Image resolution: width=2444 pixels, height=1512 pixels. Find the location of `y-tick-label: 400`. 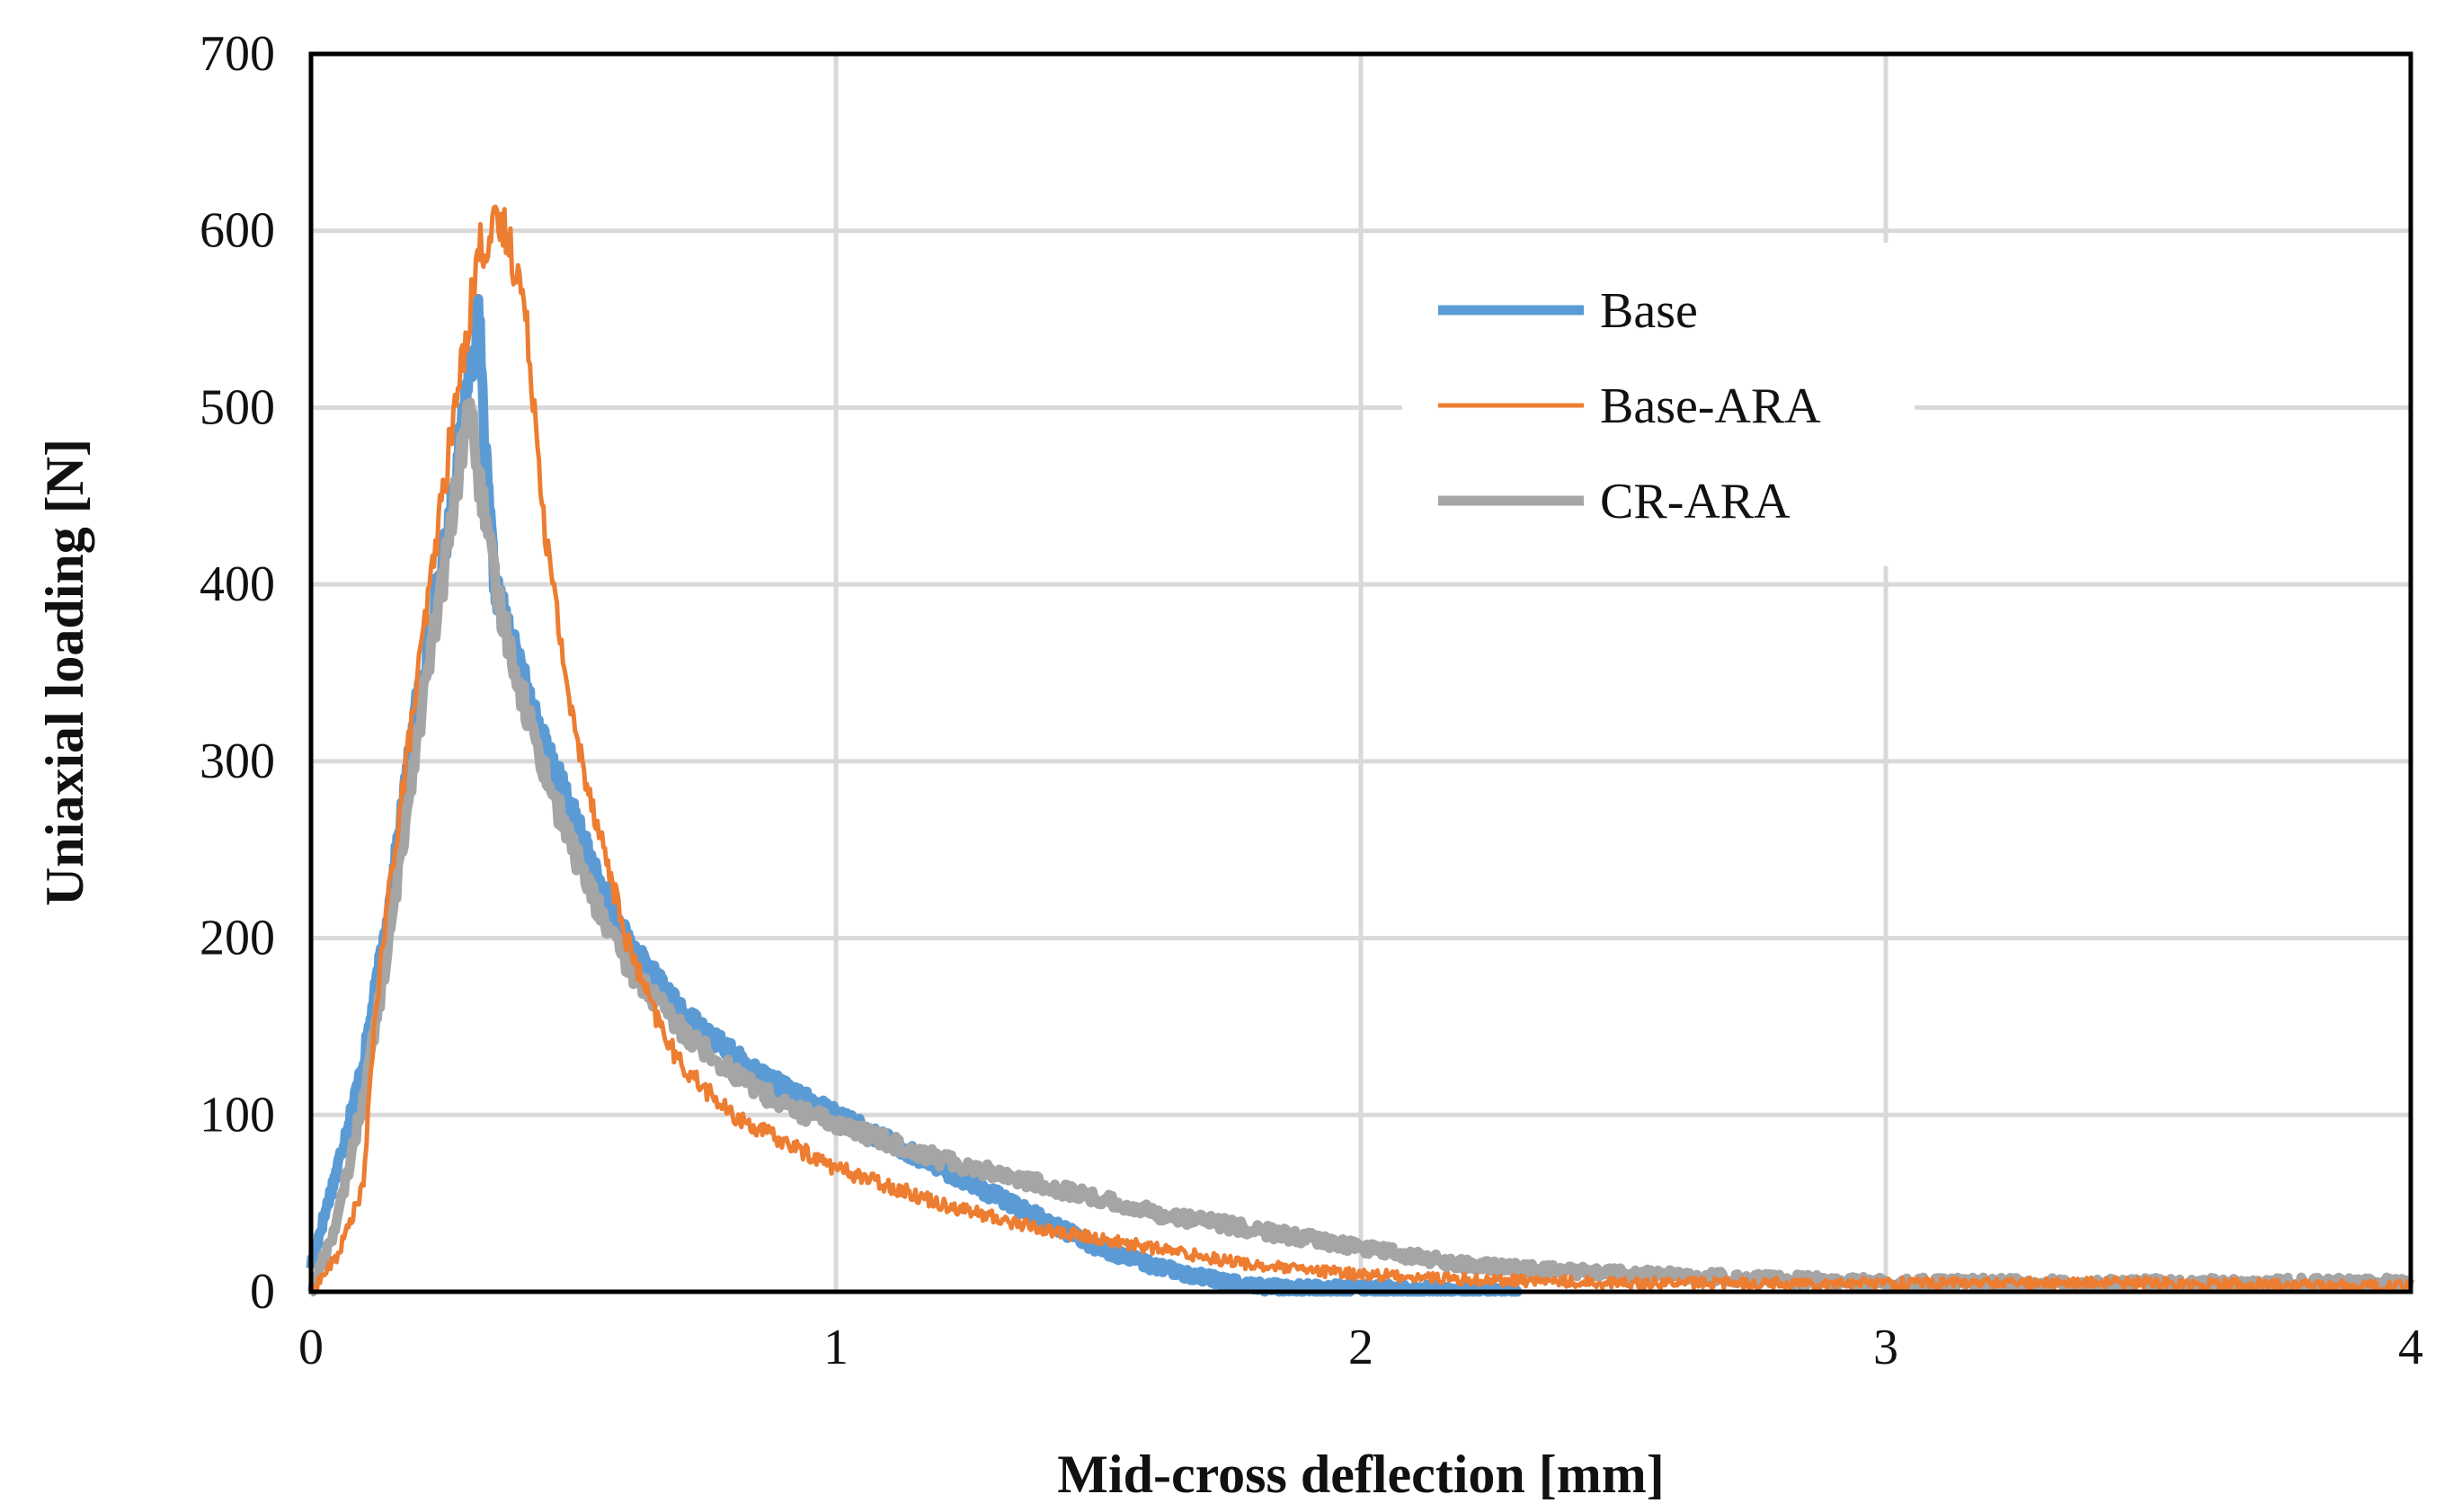

y-tick-label: 400 is located at coordinates (237, 584).